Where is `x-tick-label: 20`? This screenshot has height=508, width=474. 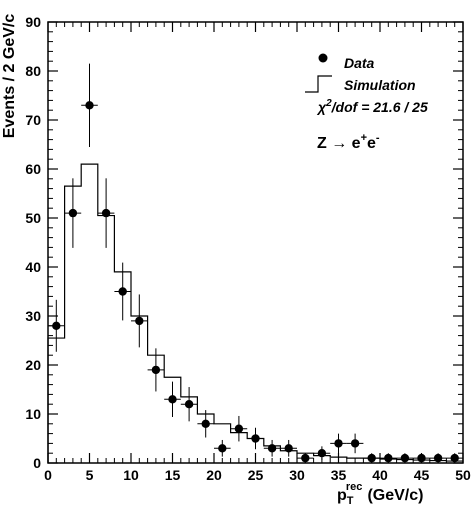
x-tick-label: 20 is located at coordinates (214, 475).